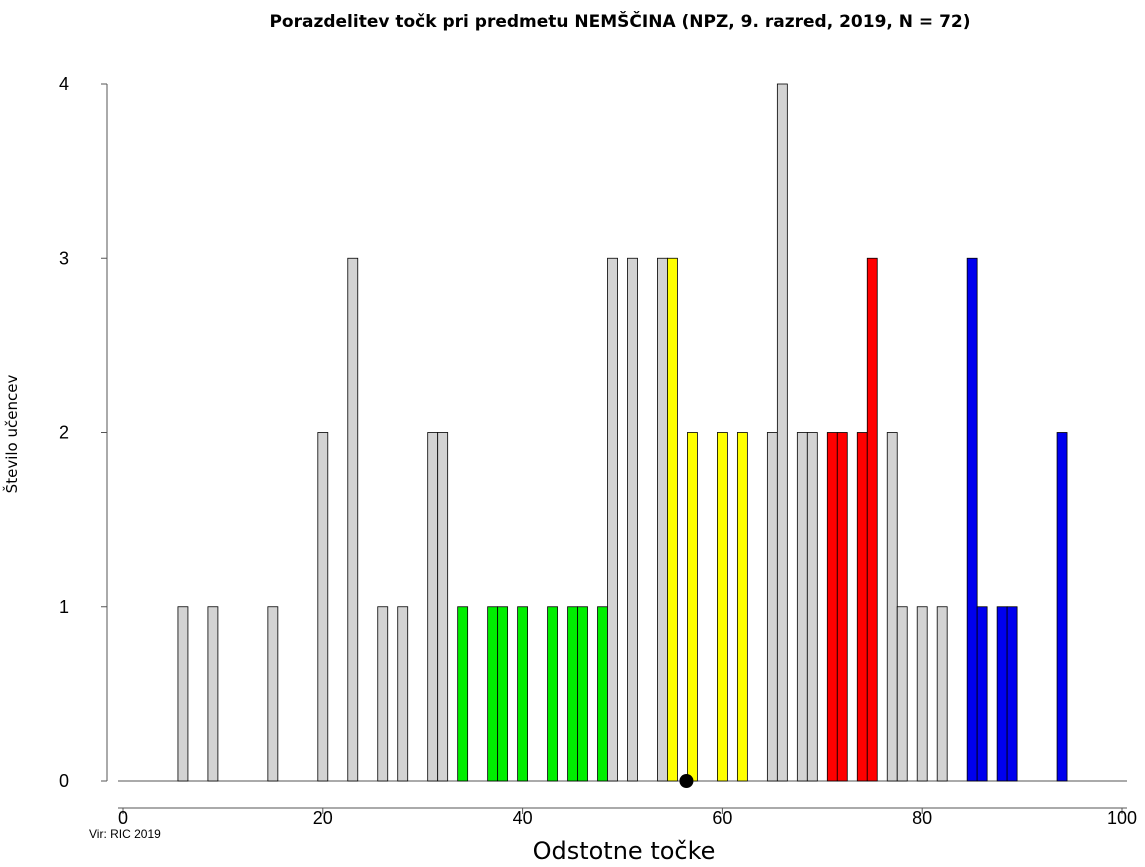 This screenshot has height=867, width=1145. What do you see at coordinates (323, 818) in the screenshot?
I see `x-tick-label: 20` at bounding box center [323, 818].